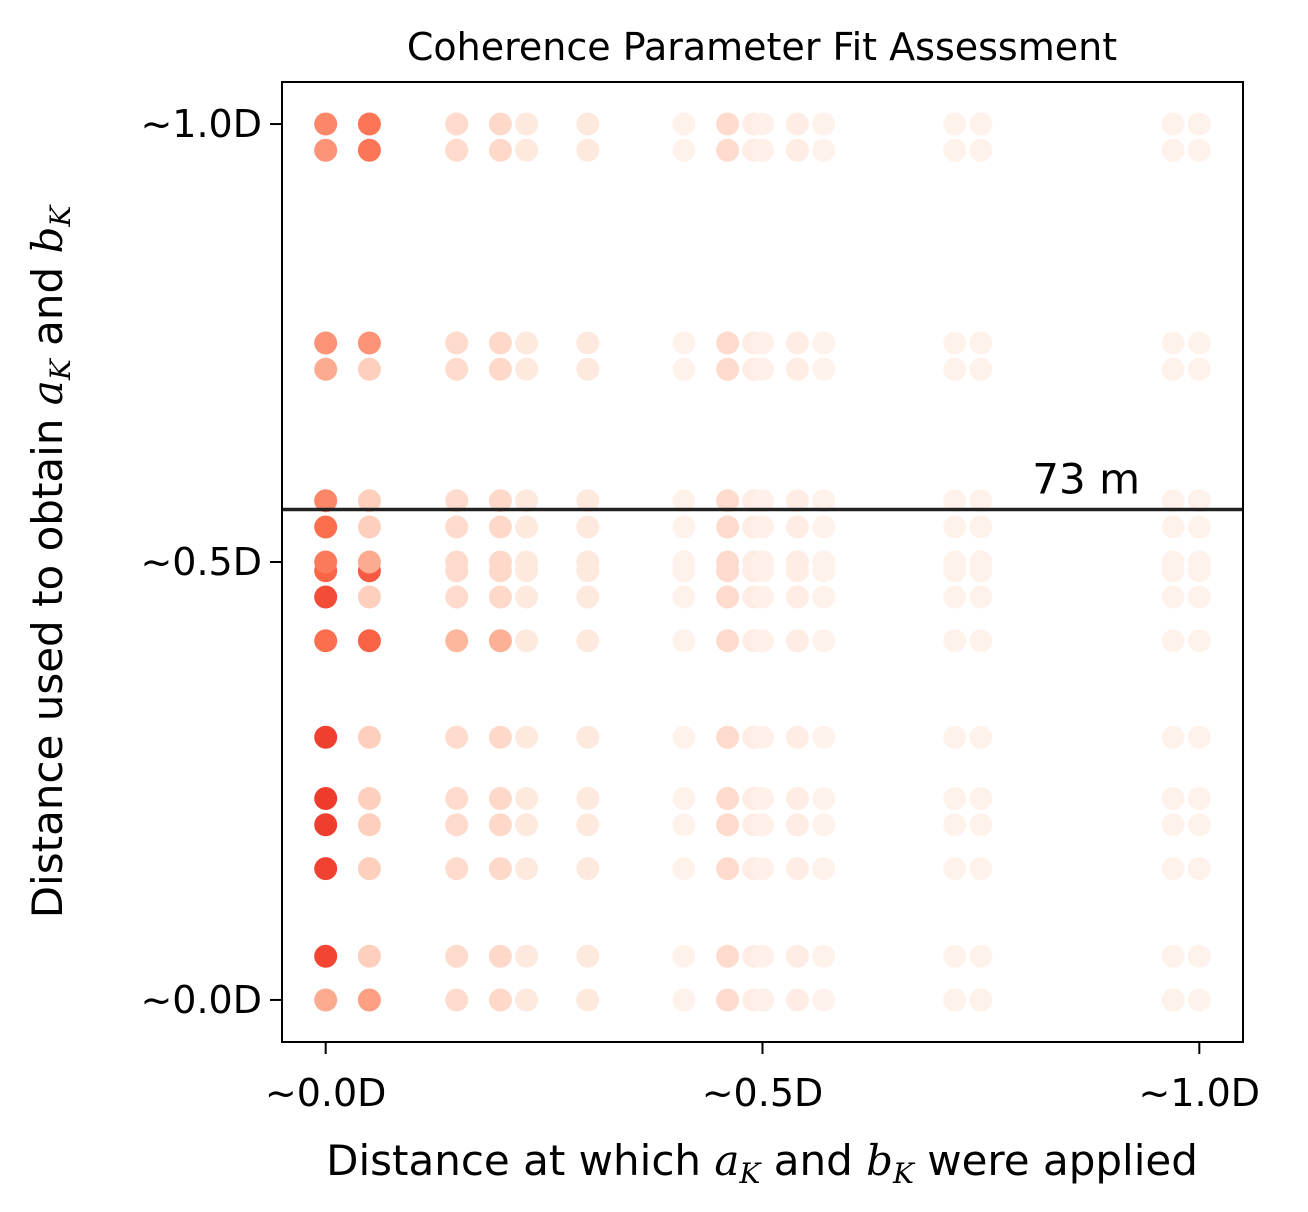 The image size is (1308, 1212). I want to click on x-tick-label: ~0.0D, so click(326, 1093).